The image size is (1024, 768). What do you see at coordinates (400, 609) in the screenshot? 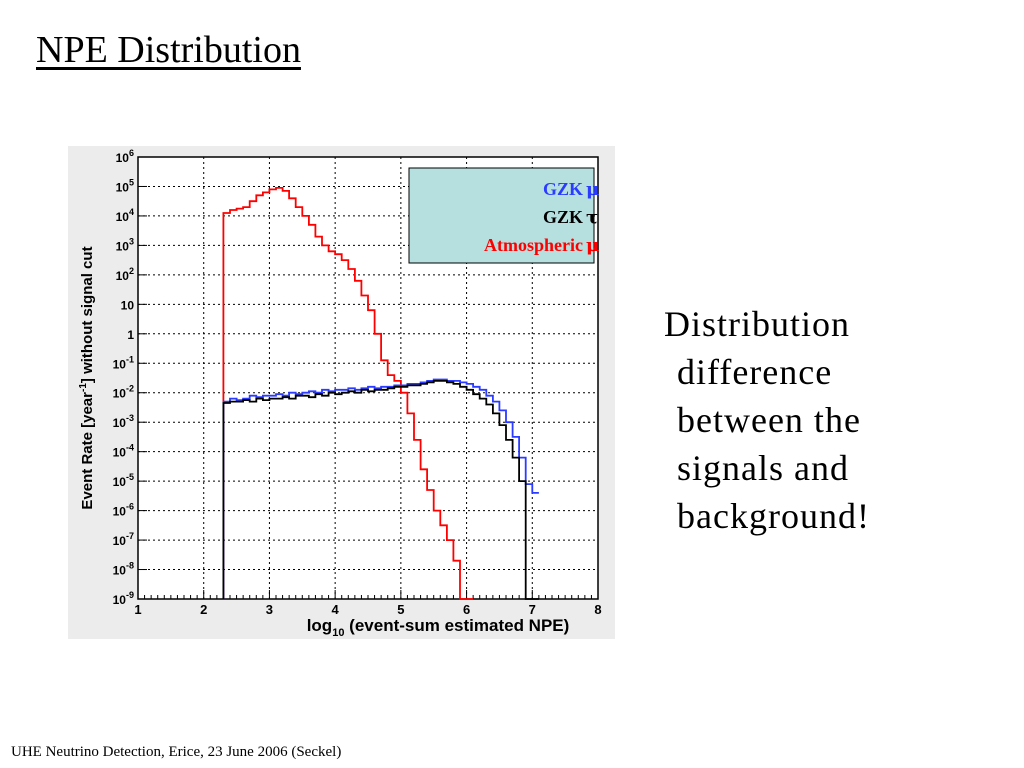
I see `x-tick-label: 5` at bounding box center [400, 609].